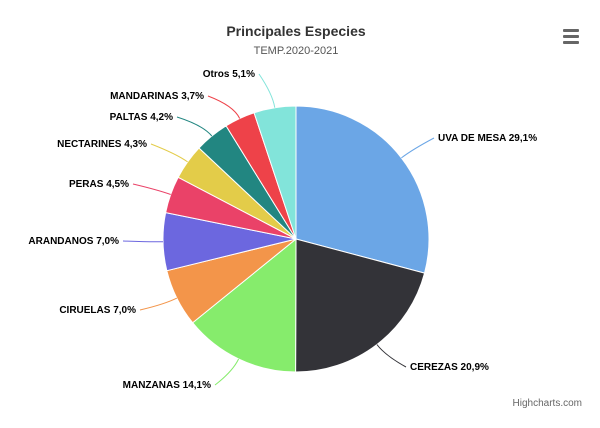 The width and height of the screenshot is (600, 428). What do you see at coordinates (143, 241) in the screenshot?
I see `connector-arandanos` at bounding box center [143, 241].